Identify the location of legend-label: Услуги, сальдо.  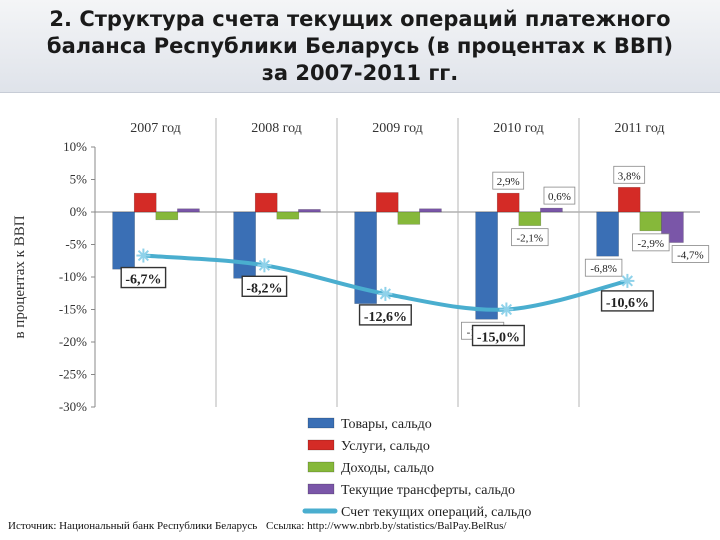
(385, 446).